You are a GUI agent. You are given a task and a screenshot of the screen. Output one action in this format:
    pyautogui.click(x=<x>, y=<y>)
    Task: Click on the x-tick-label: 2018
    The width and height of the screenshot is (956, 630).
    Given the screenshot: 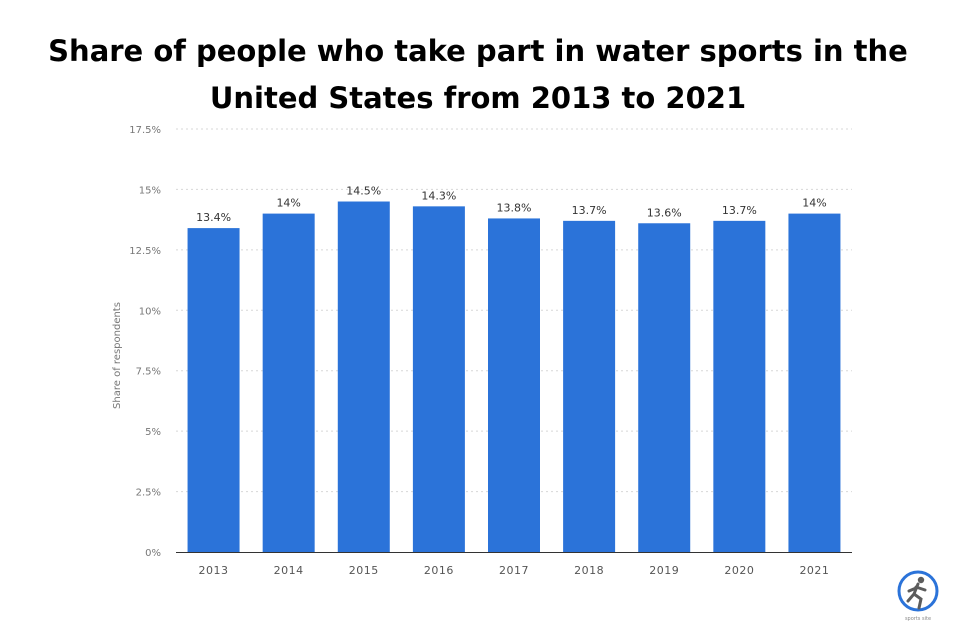 What is the action you would take?
    pyautogui.click(x=589, y=570)
    